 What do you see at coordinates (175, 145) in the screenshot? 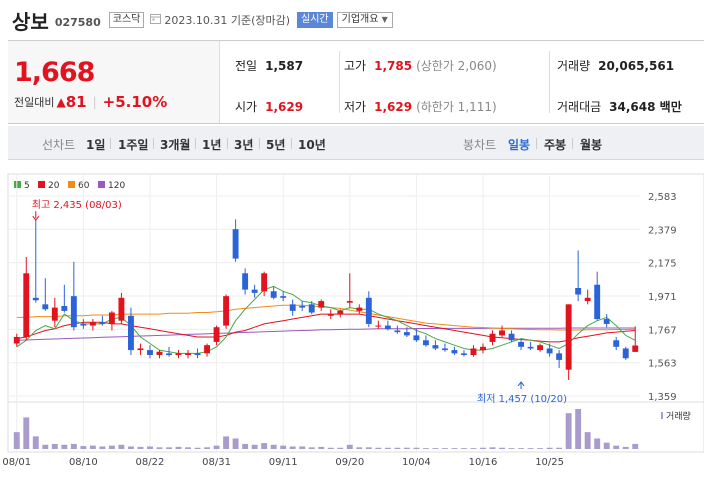
I see `tab-3m: 3개월` at bounding box center [175, 145].